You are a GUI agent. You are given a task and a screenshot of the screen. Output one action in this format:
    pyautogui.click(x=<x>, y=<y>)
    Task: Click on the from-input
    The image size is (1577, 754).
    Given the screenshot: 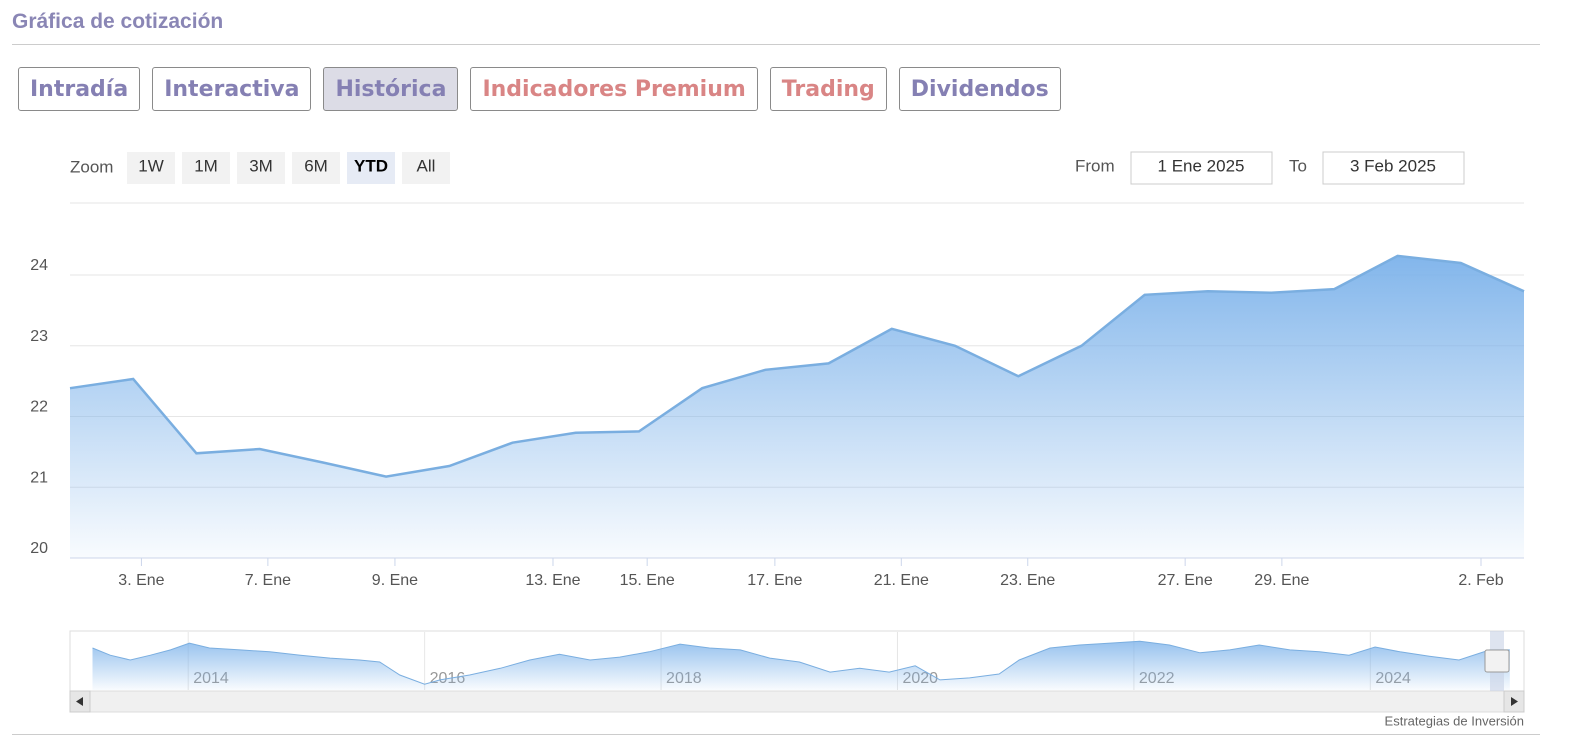 What is the action you would take?
    pyautogui.click(x=1201, y=168)
    